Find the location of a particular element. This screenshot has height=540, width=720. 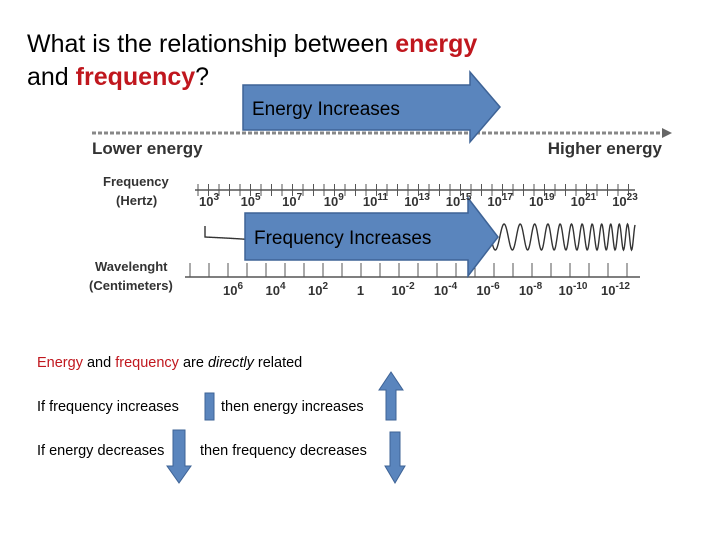

tick-base: 1 is located at coordinates (360, 290).